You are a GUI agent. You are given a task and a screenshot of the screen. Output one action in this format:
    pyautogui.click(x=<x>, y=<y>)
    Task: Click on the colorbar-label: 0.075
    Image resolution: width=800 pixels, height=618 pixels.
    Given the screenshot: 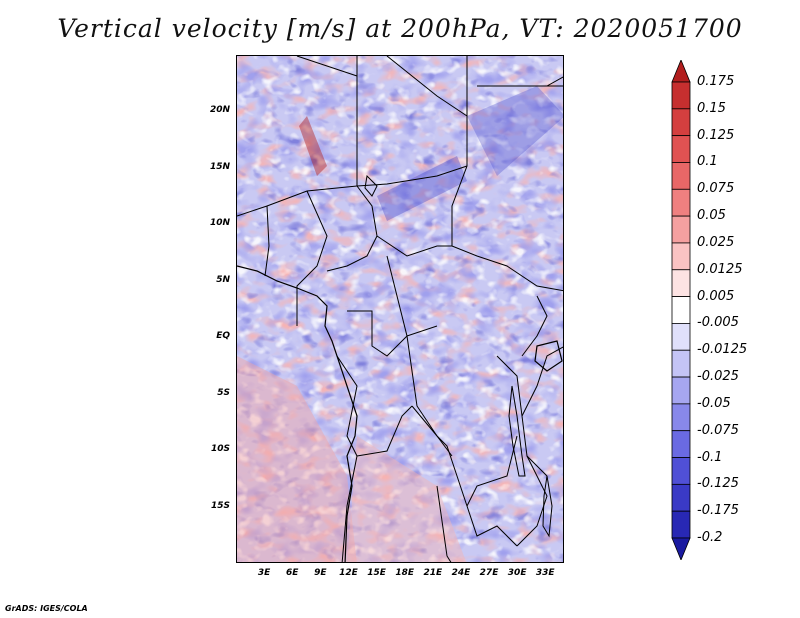 What is the action you would take?
    pyautogui.click(x=716, y=189)
    